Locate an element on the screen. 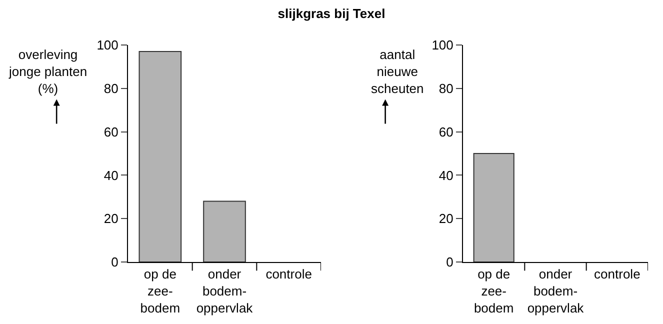 This screenshot has width=663, height=324. y-axis-title: aantal nieuwe scheuten is located at coordinates (397, 71).